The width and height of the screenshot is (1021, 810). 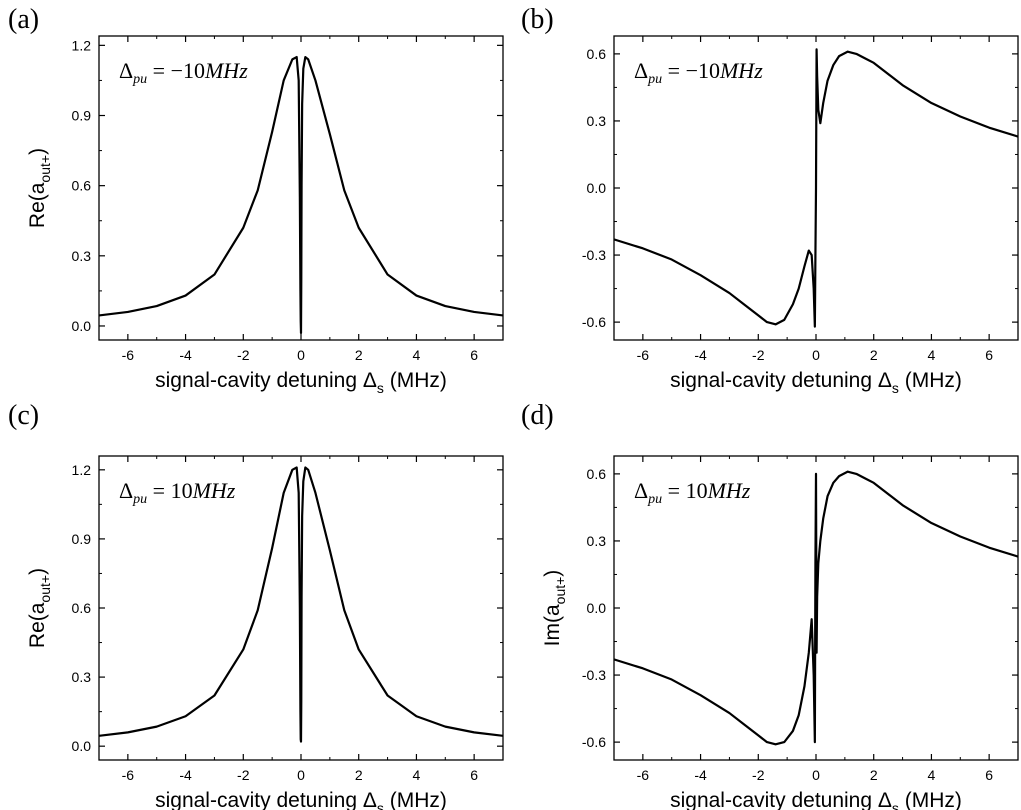 I want to click on panel-label: (a), so click(x=23, y=19).